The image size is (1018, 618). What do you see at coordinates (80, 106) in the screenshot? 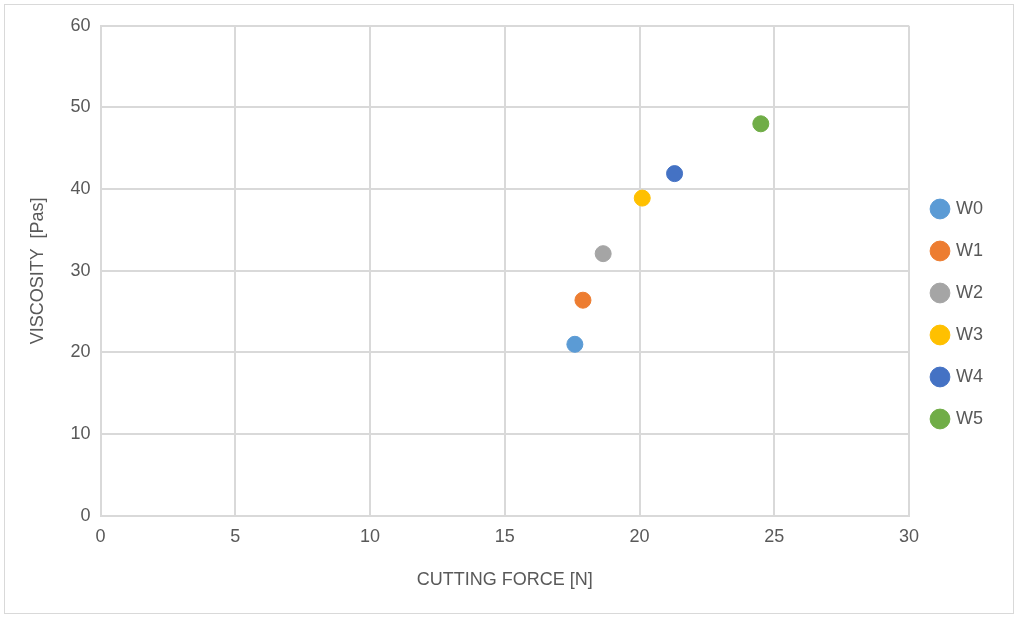
I see `y-tick-label: 50` at bounding box center [80, 106].